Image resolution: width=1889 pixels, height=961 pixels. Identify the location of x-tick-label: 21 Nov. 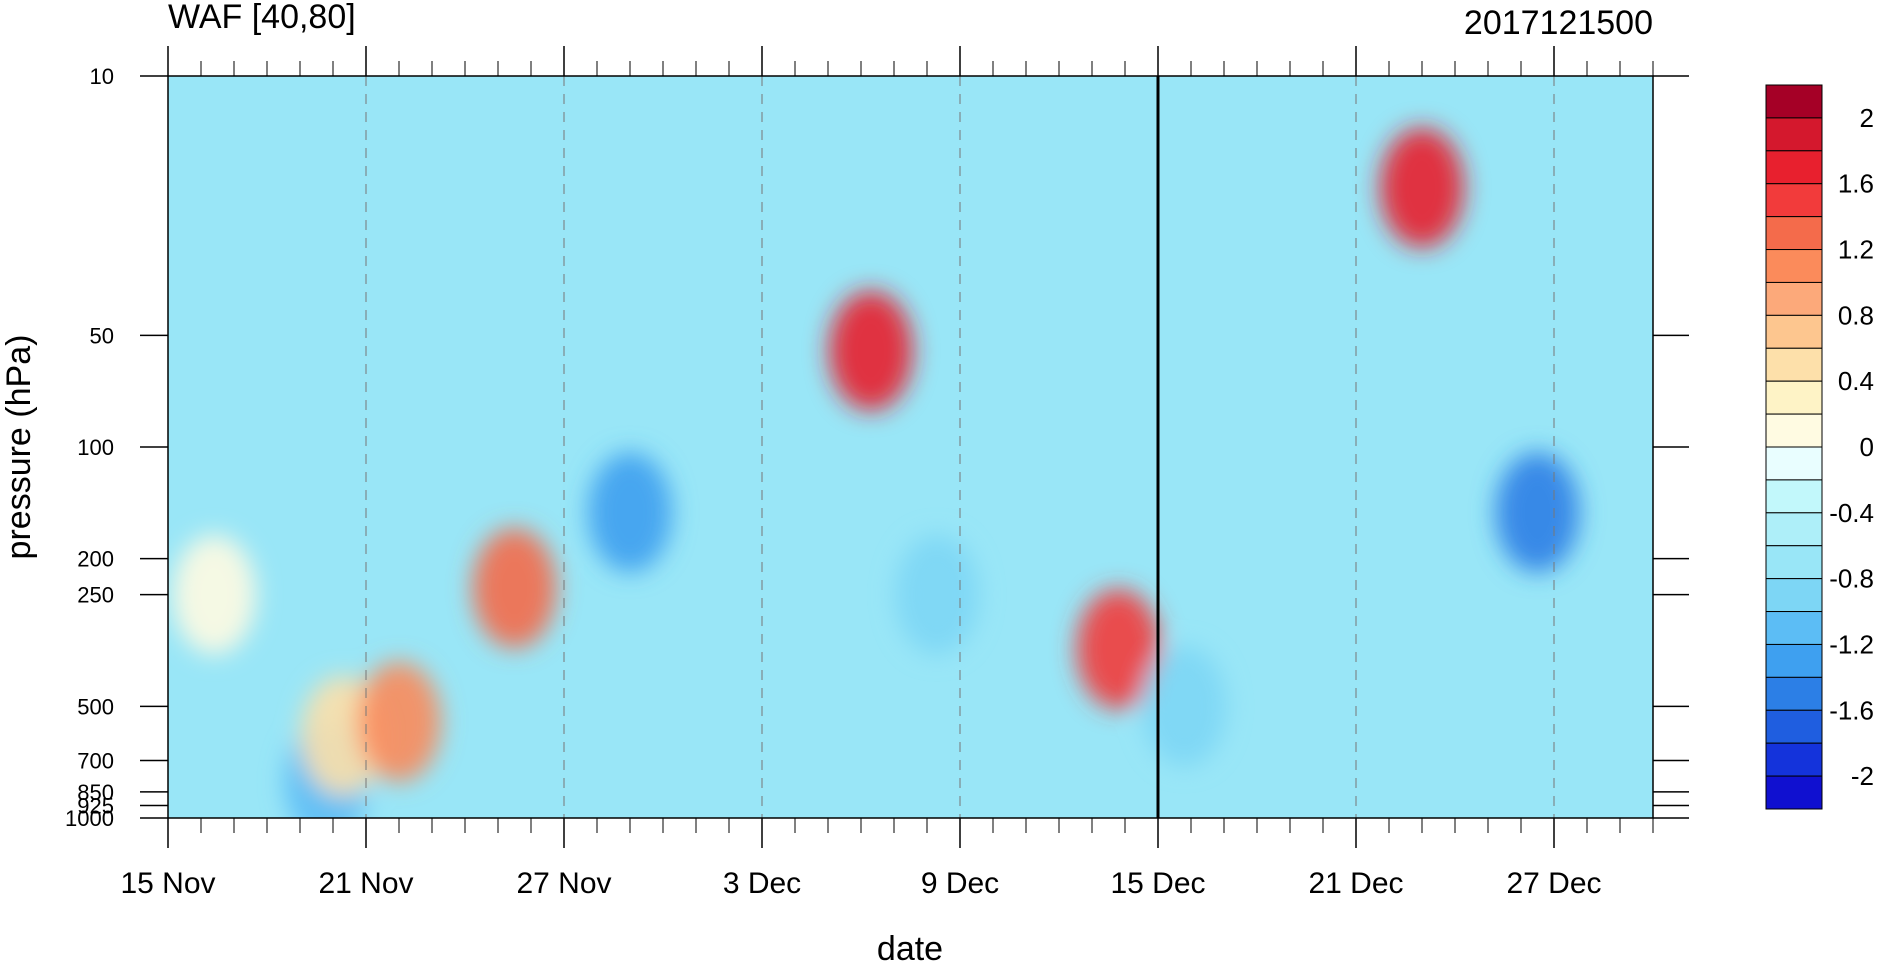
(365, 883).